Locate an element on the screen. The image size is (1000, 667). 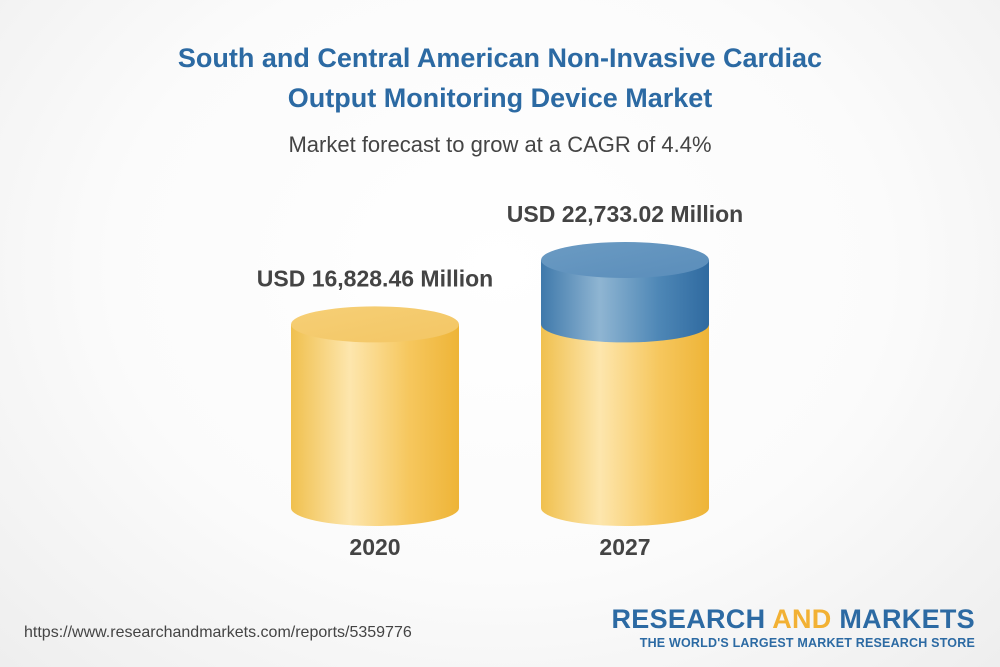
cylinder-body-2020 is located at coordinates (375, 425).